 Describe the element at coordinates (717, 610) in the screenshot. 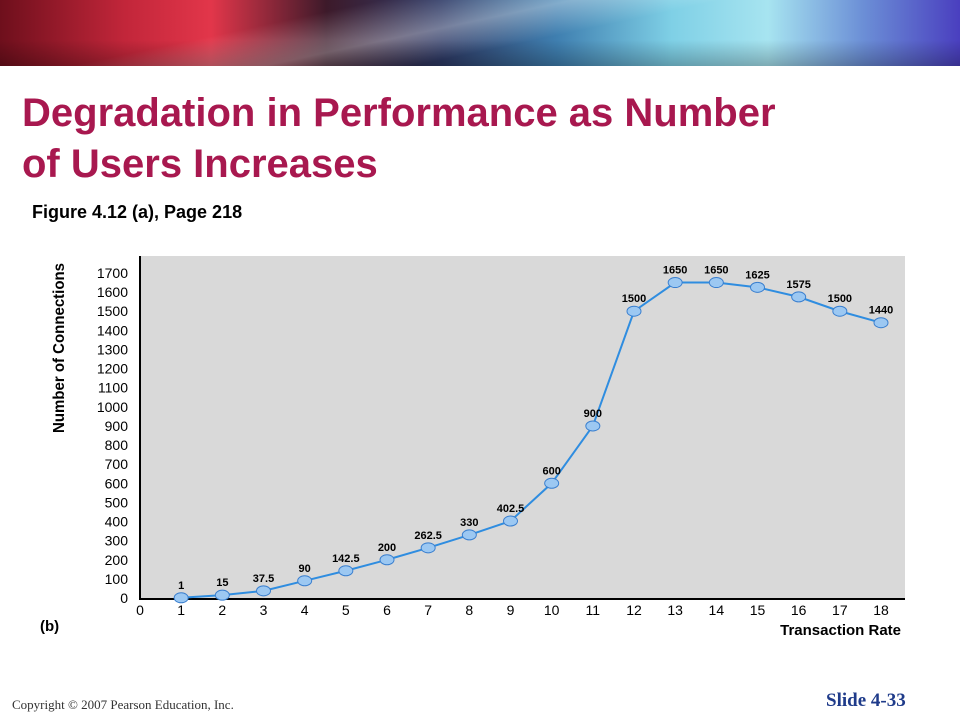

I see `x-tick-label: 14` at that location.